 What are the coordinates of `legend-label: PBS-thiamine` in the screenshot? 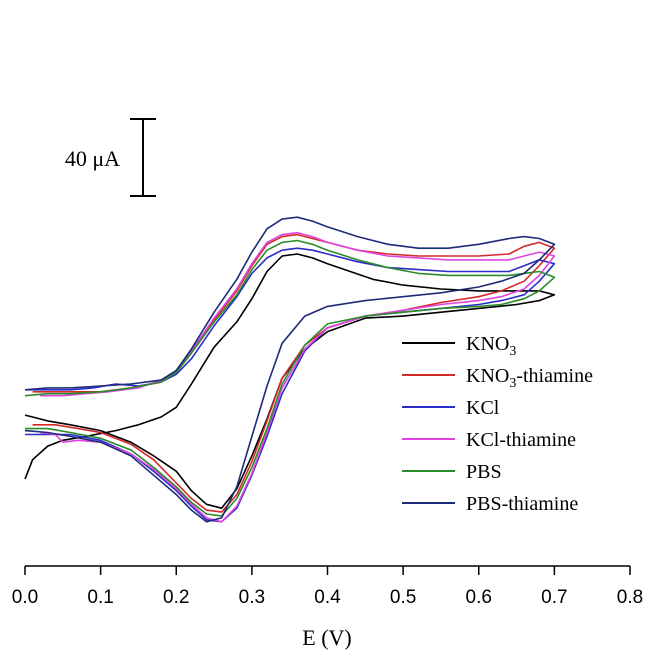 It's located at (522, 504).